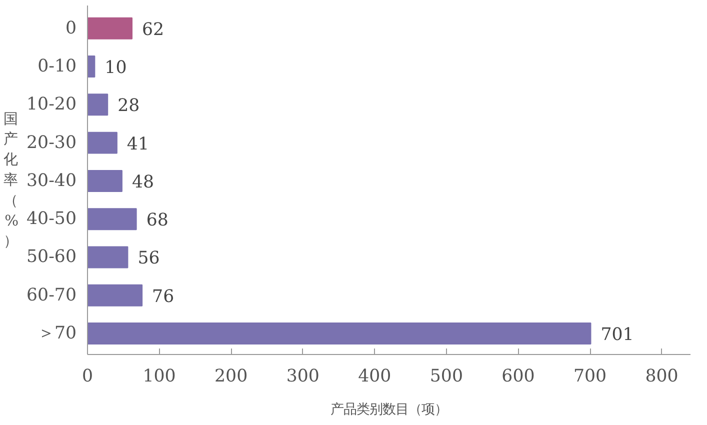 This screenshot has width=707, height=425. I want to click on y-tick-label: 60-70, so click(51, 295).